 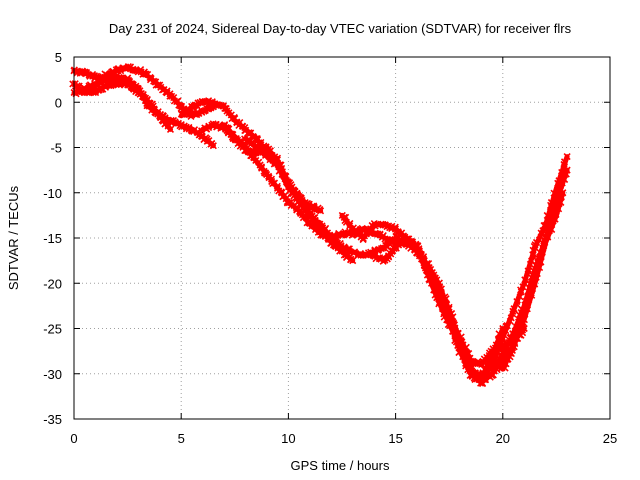 What do you see at coordinates (58, 57) in the screenshot?
I see `y-tick-label: 5` at bounding box center [58, 57].